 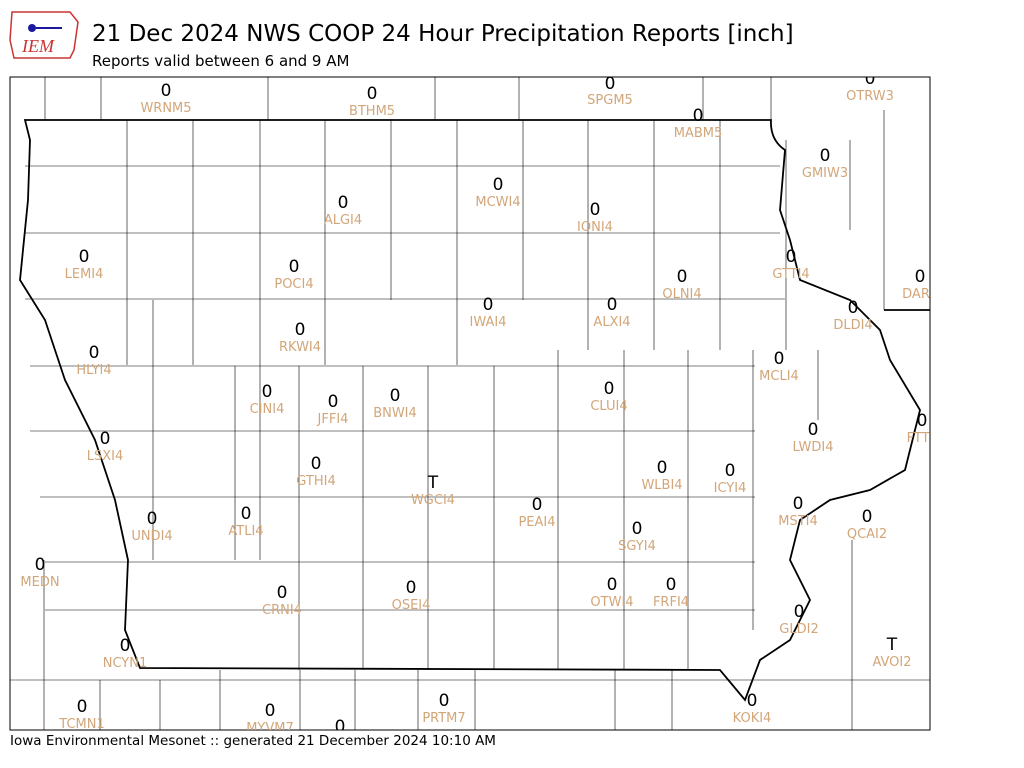 I want to click on station-id: ICYI4, so click(x=730, y=488).